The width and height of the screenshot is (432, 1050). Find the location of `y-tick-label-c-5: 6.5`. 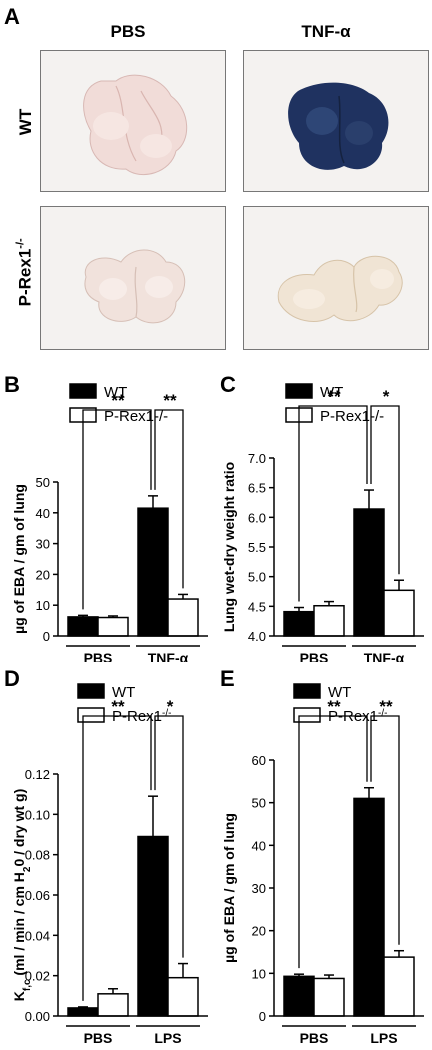

y-tick-label-c-5: 6.5 is located at coordinates (257, 488).